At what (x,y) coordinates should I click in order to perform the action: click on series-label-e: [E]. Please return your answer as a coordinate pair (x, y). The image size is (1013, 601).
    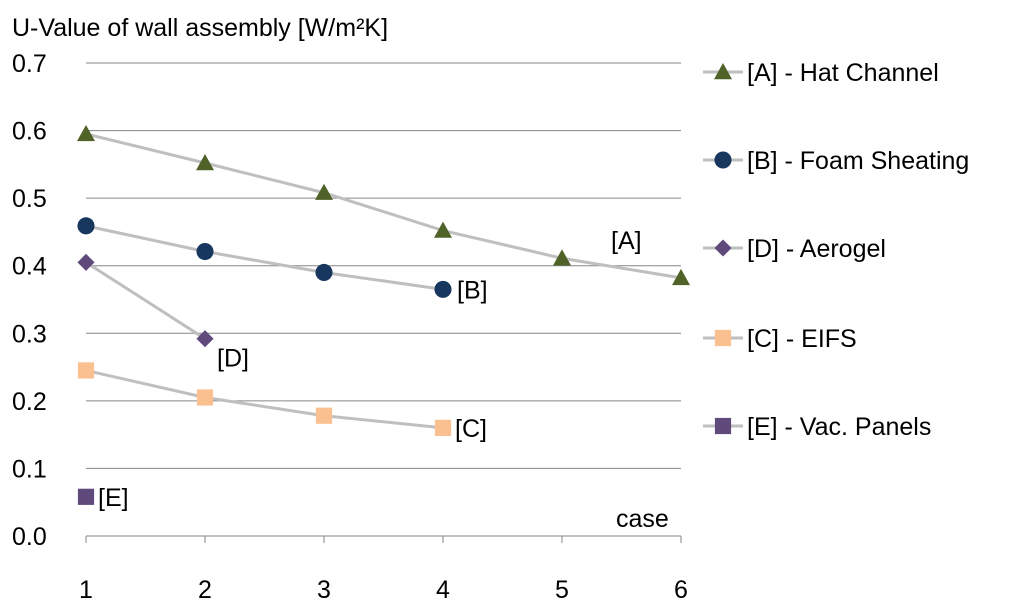
    Looking at the image, I should click on (113, 498).